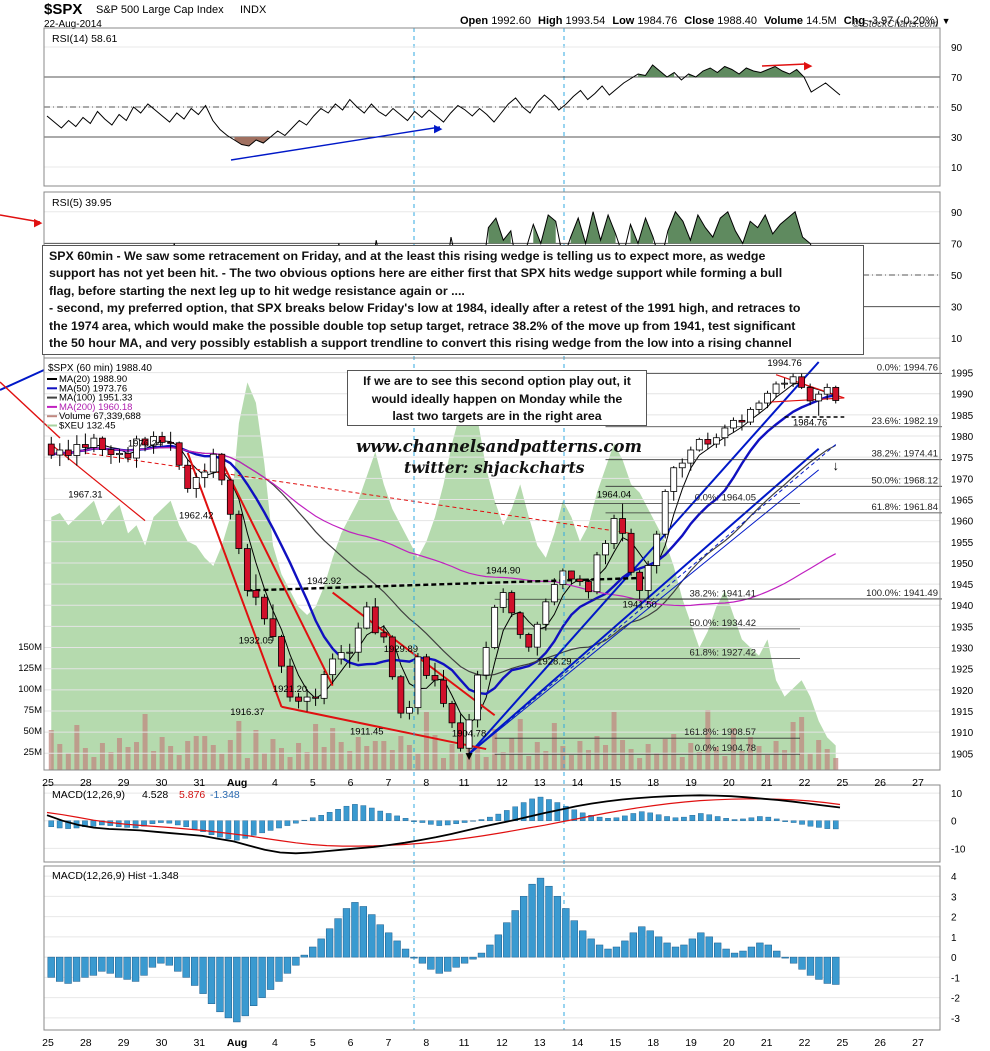 This screenshot has width=990, height=1051. Describe the element at coordinates (162, 1043) in the screenshot. I see `x-axis-label-bottom: 30` at that location.